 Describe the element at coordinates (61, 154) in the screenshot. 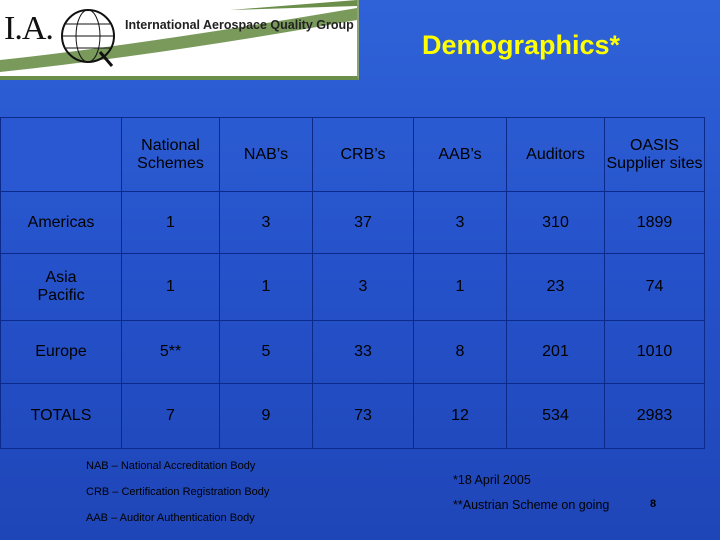

I see `table-corner-cell` at that location.